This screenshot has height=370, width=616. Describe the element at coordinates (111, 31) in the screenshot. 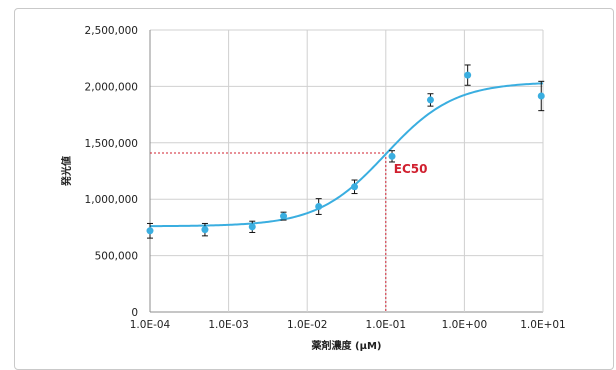

I see `y-tick-label: 2,500,000` at that location.